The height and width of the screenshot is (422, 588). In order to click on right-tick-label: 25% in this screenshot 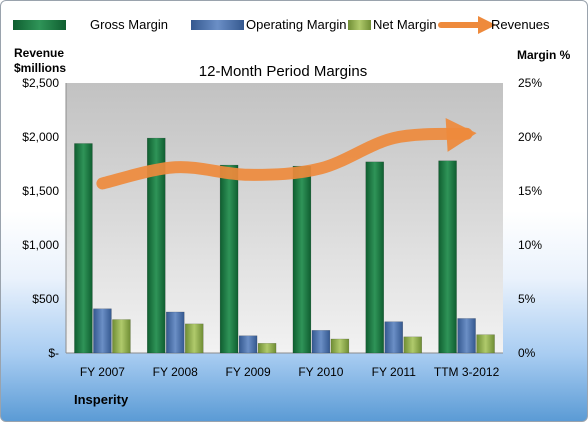, I will do `click(530, 83)`.